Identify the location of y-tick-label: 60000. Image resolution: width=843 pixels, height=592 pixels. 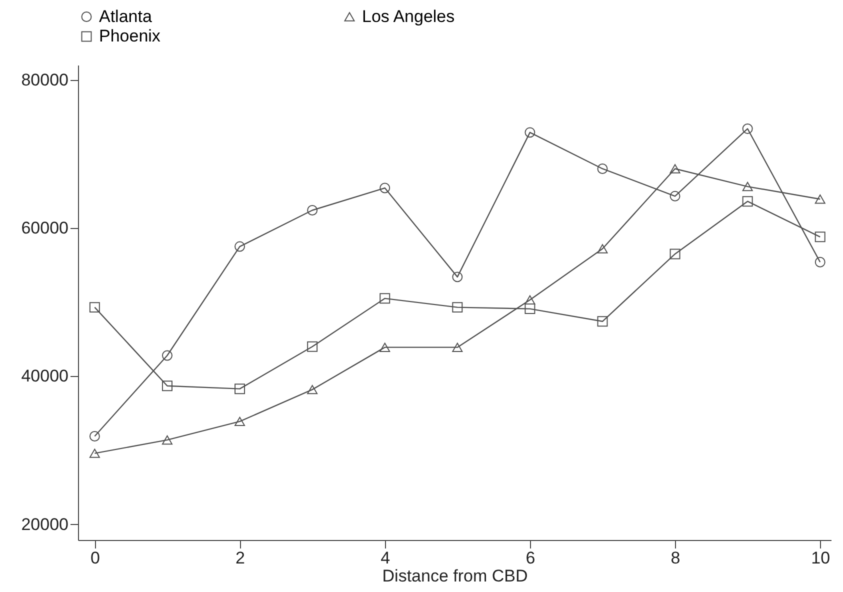
(44, 228).